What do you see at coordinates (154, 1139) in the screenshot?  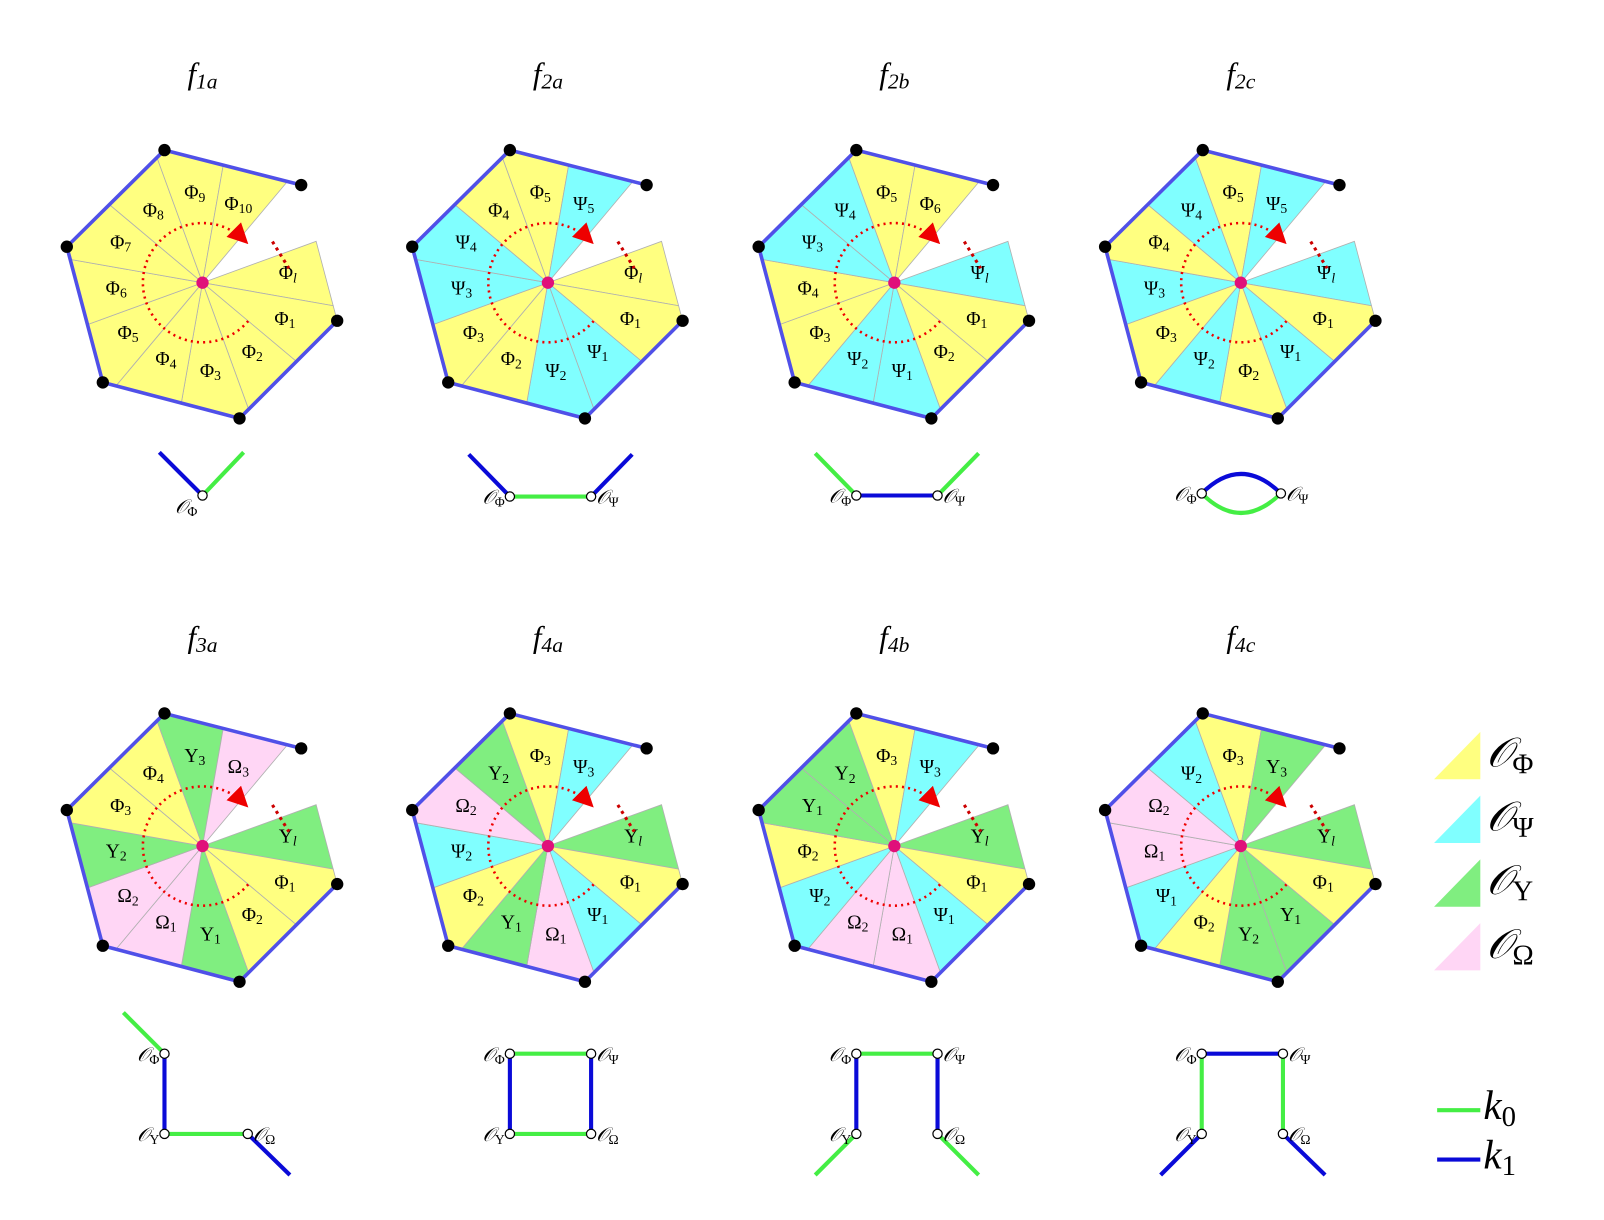 I see `graph-node-label-subscript: Υ` at bounding box center [154, 1139].